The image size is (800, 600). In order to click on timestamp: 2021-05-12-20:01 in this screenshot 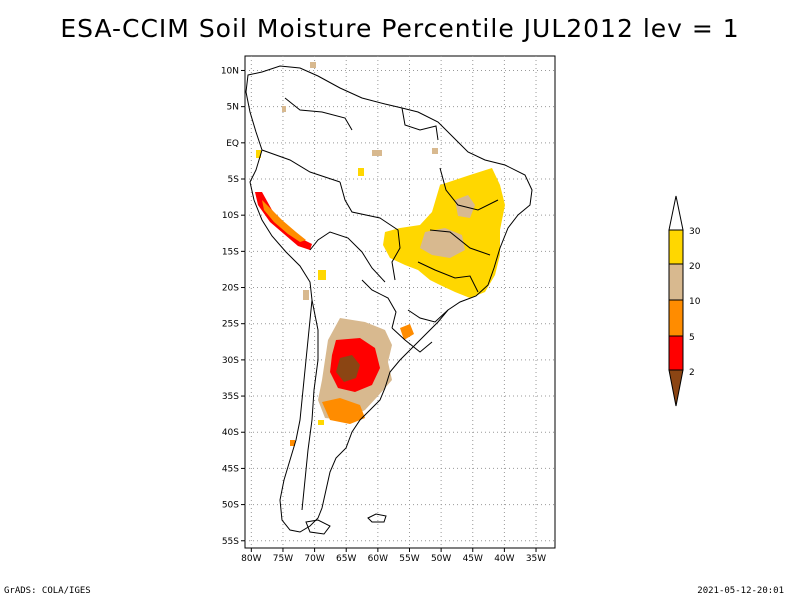, I will do `click(740, 591)`.